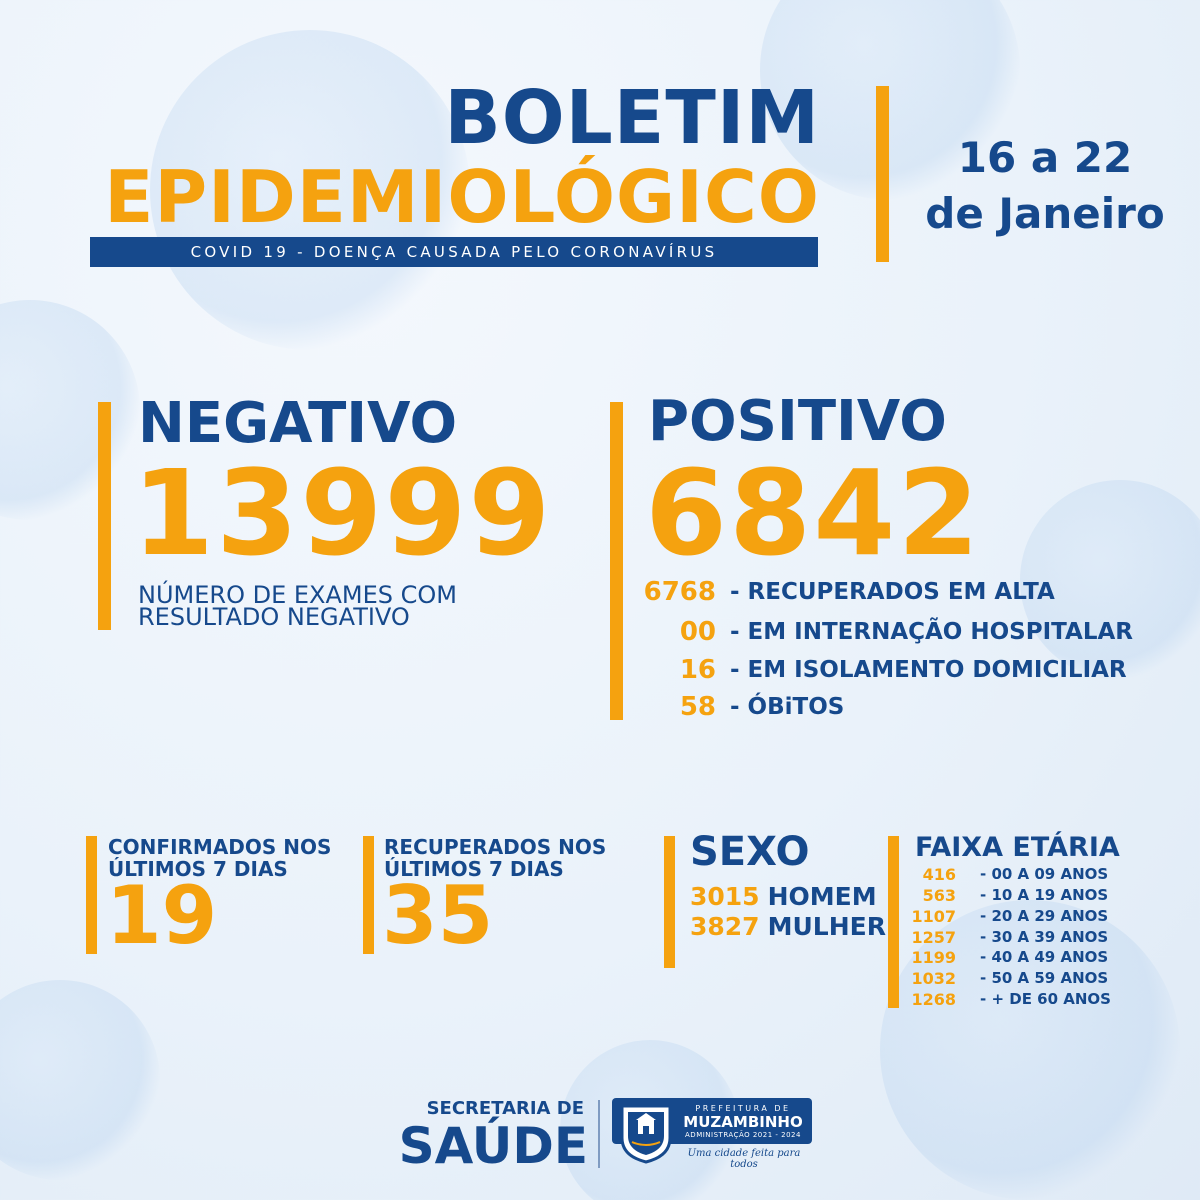 The image size is (1200, 1200). Describe the element at coordinates (743, 1122) in the screenshot. I see `logo-city-name: MUZAMBINHO` at that location.